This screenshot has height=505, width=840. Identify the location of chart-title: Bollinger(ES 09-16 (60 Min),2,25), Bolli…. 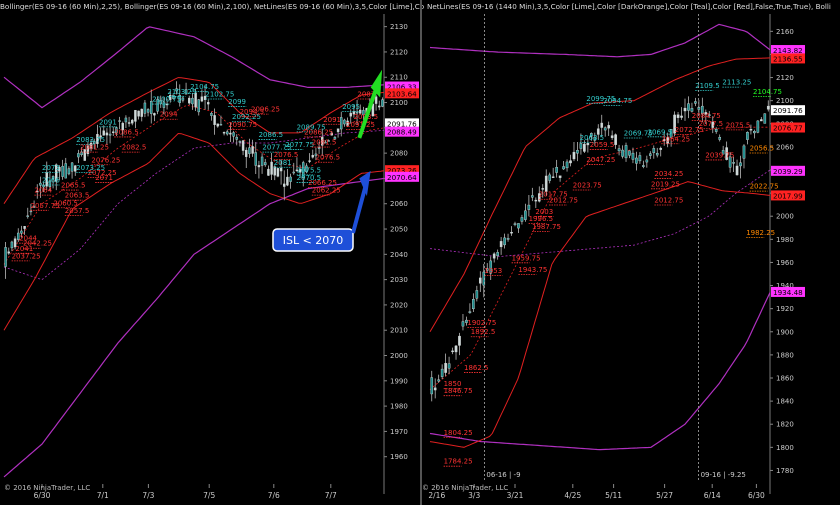
(212, 6).